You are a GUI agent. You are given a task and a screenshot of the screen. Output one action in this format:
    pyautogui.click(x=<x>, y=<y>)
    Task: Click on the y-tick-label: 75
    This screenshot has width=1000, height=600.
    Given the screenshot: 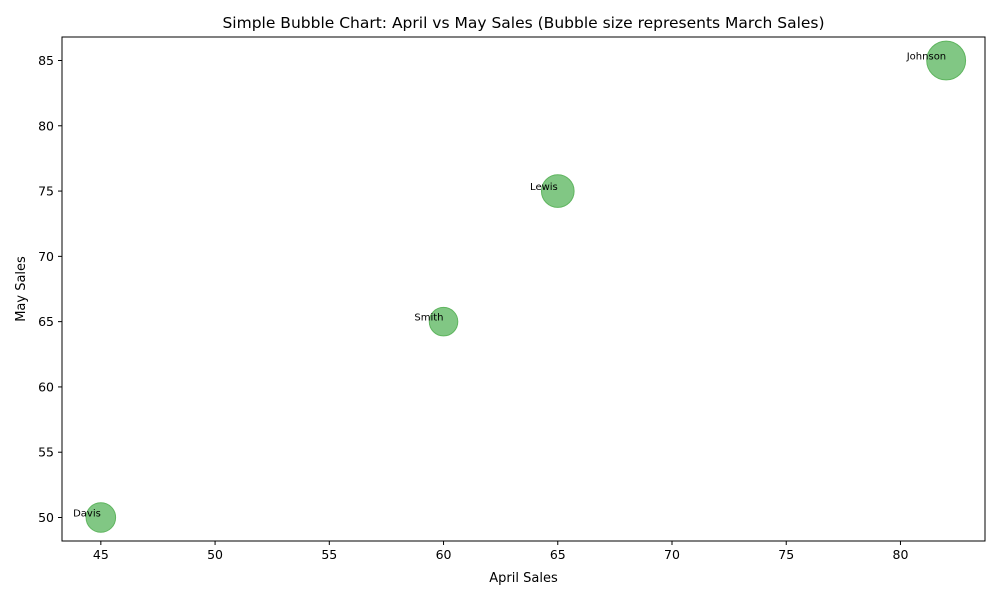 What is the action you would take?
    pyautogui.click(x=46, y=191)
    